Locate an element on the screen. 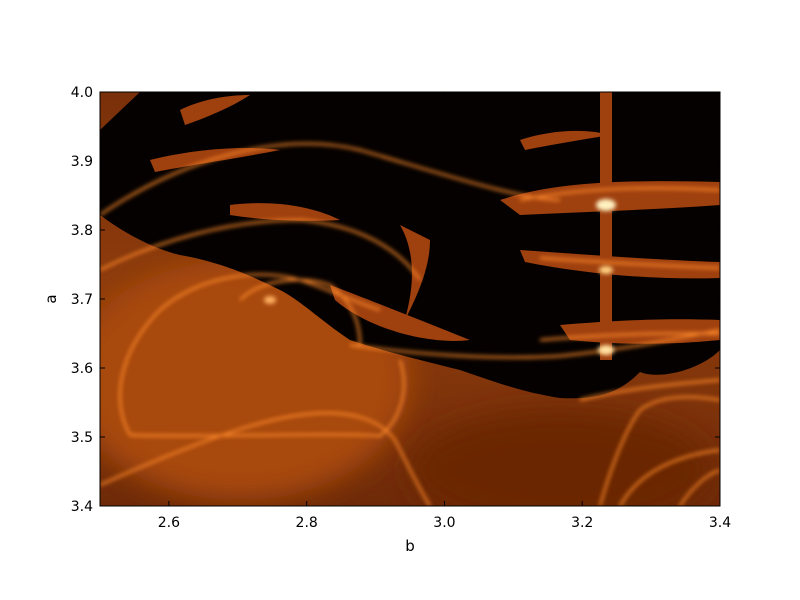 This screenshot has width=800, height=600. x-axis-label: b is located at coordinates (410, 546).